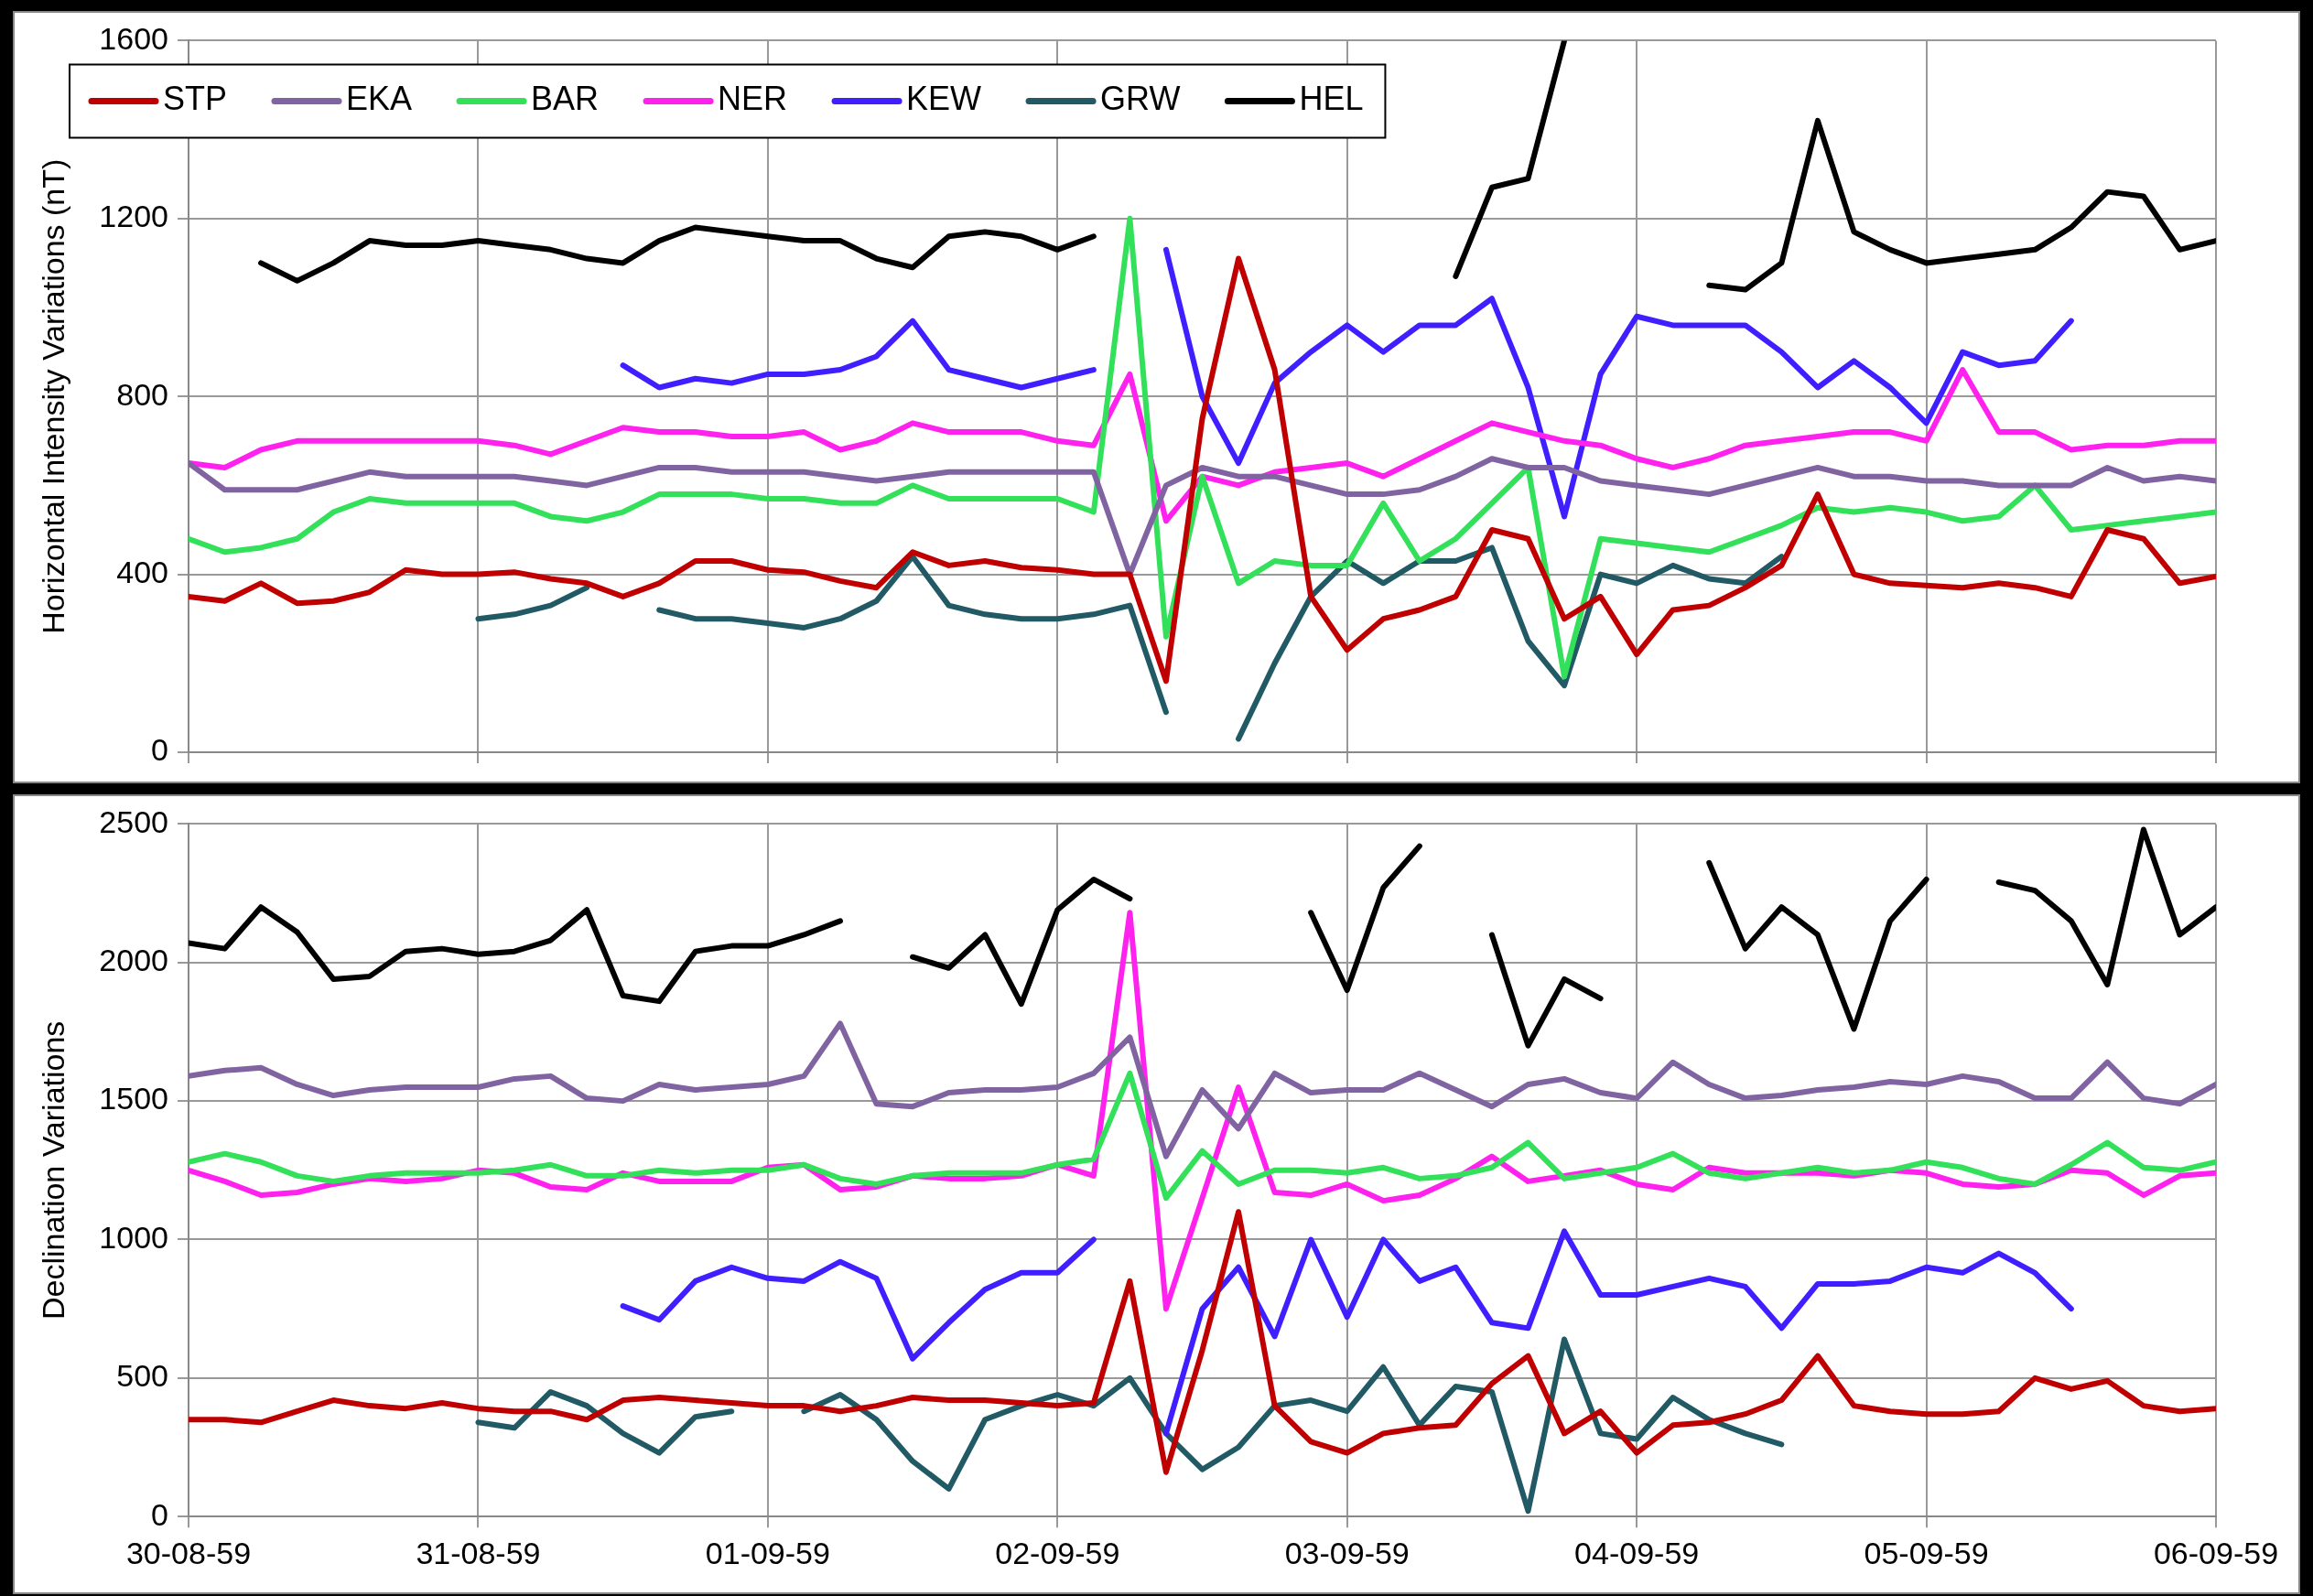 This screenshot has width=2313, height=1596. Describe the element at coordinates (379, 99) in the screenshot. I see `legend-label: EKA` at that location.